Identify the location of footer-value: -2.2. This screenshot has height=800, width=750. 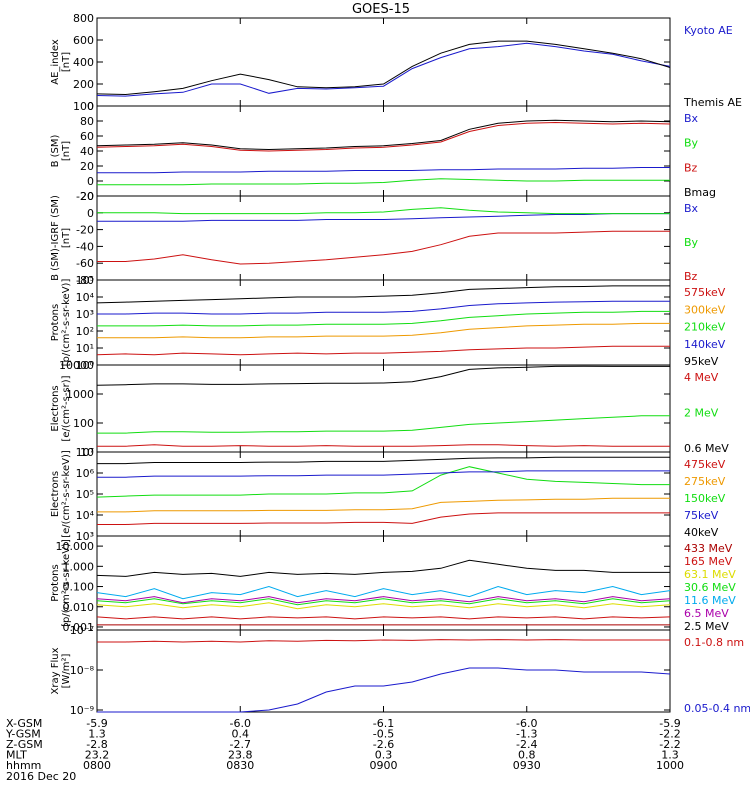
(669, 734).